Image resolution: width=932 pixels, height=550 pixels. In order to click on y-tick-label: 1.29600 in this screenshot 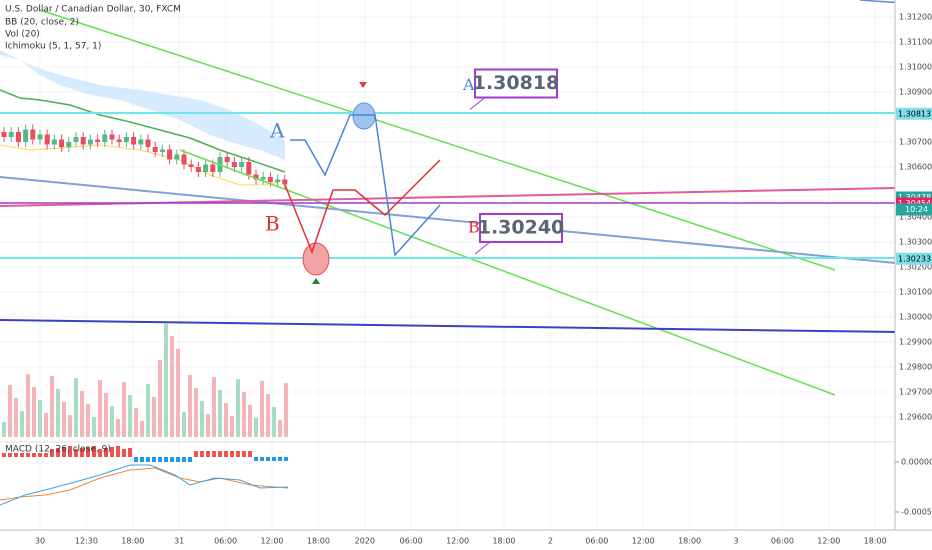, I will do `click(915, 417)`.